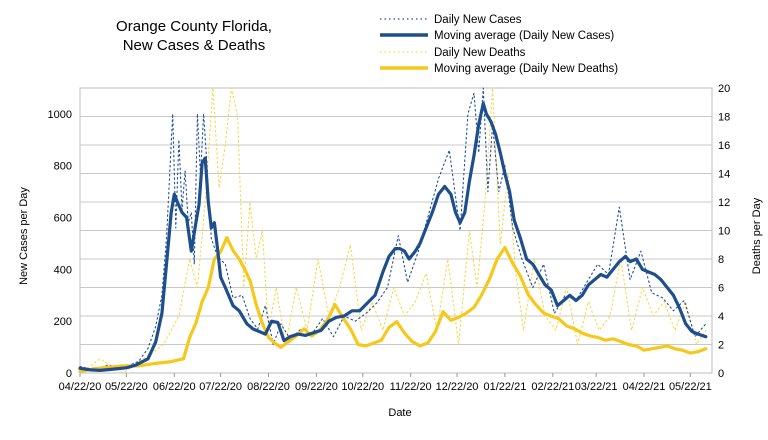 Image resolution: width=768 pixels, height=440 pixels. What do you see at coordinates (362, 387) in the screenshot?
I see `x-tick-label: 10/22/20` at bounding box center [362, 387].